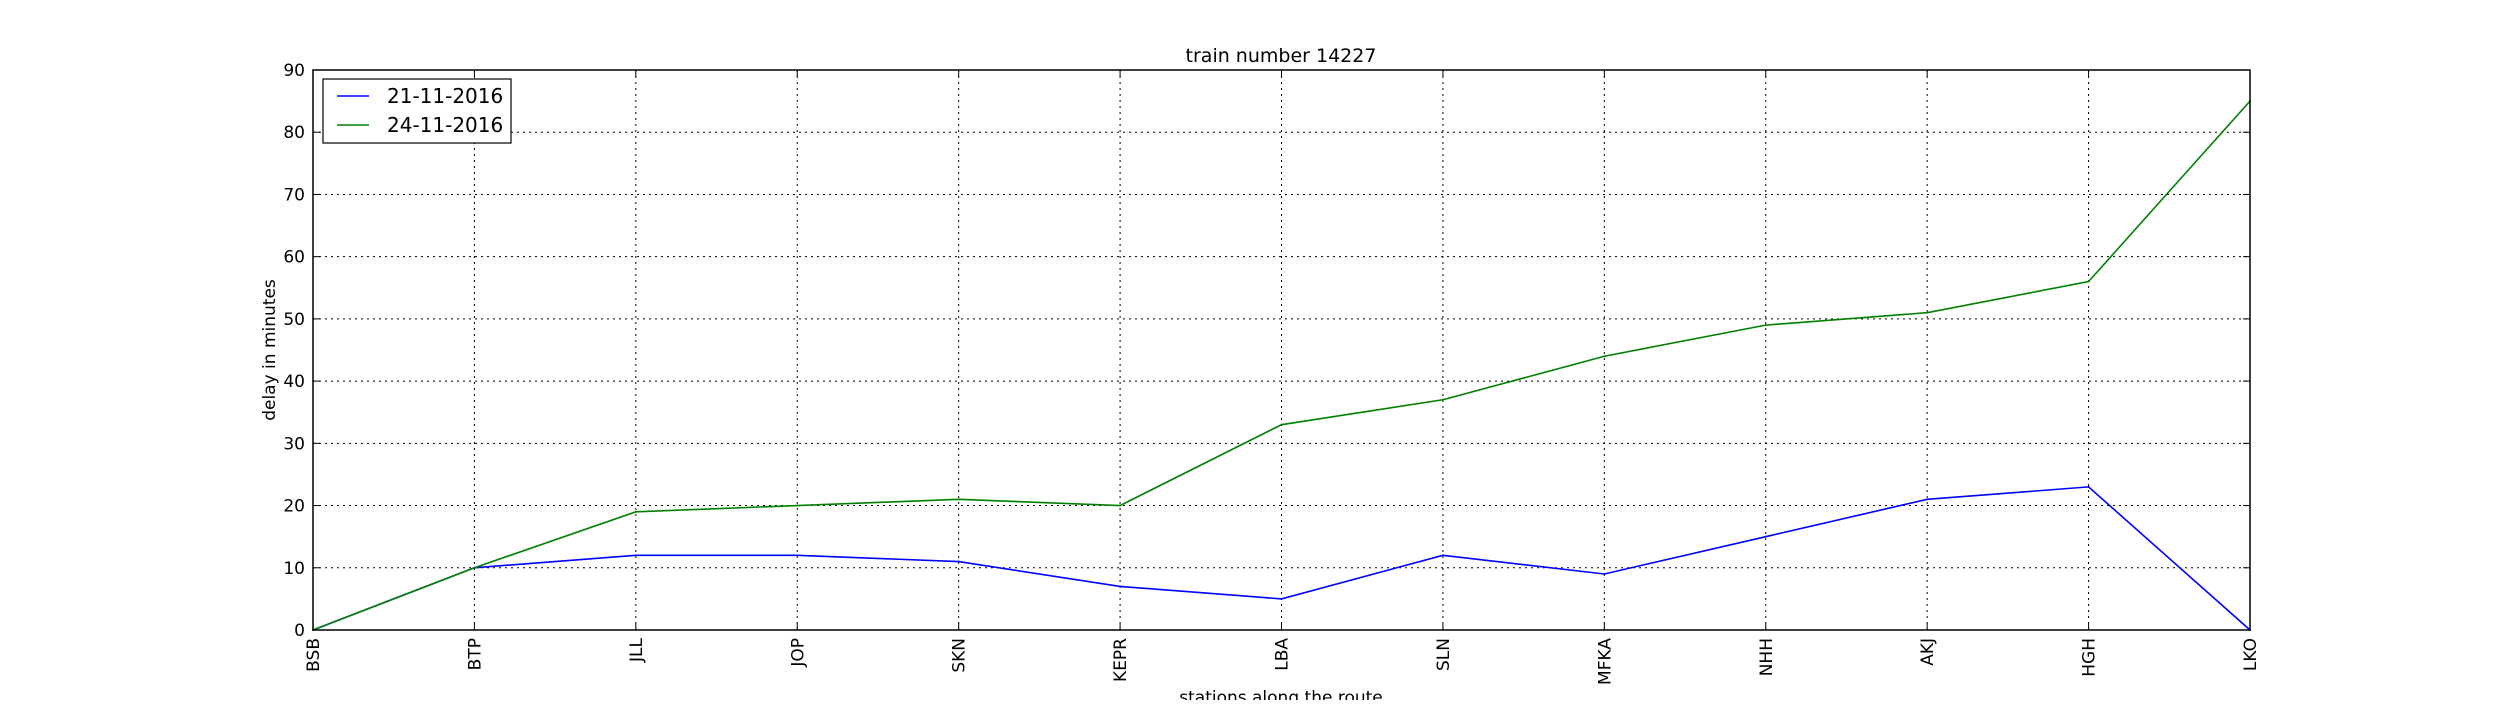 The height and width of the screenshot is (704, 2500). I want to click on chart-title: train number 14227, so click(1281, 56).